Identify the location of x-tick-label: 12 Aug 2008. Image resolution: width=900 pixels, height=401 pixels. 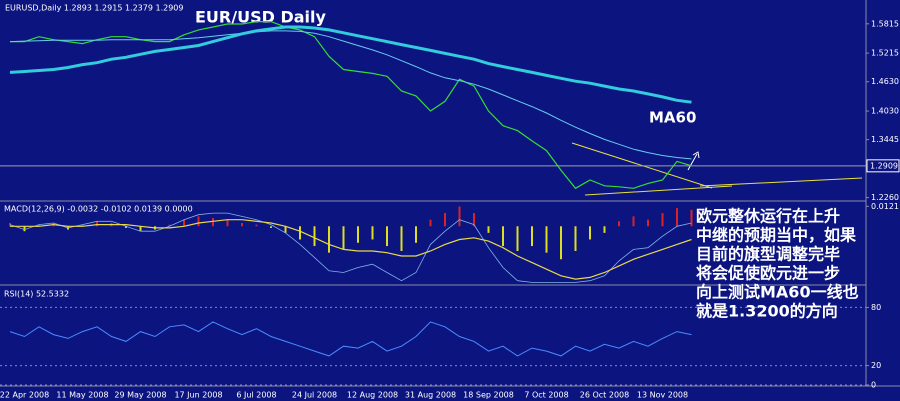
(372, 395).